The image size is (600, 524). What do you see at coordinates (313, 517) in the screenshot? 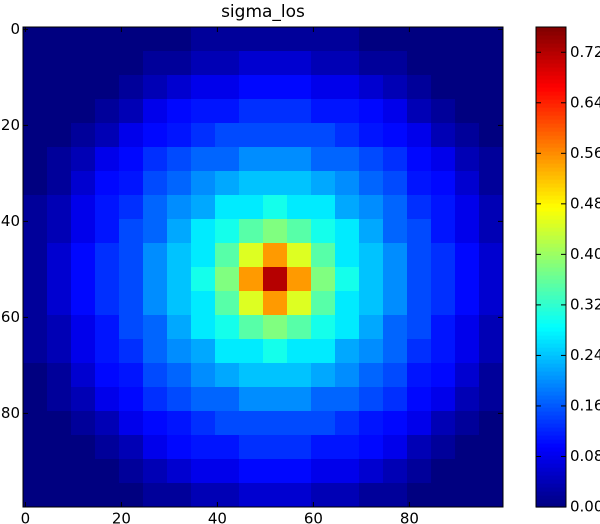
I see `x-tick-label: 60` at bounding box center [313, 517].